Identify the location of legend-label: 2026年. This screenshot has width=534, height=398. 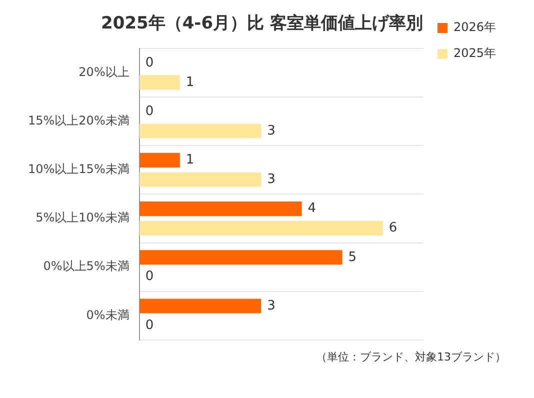
(474, 27).